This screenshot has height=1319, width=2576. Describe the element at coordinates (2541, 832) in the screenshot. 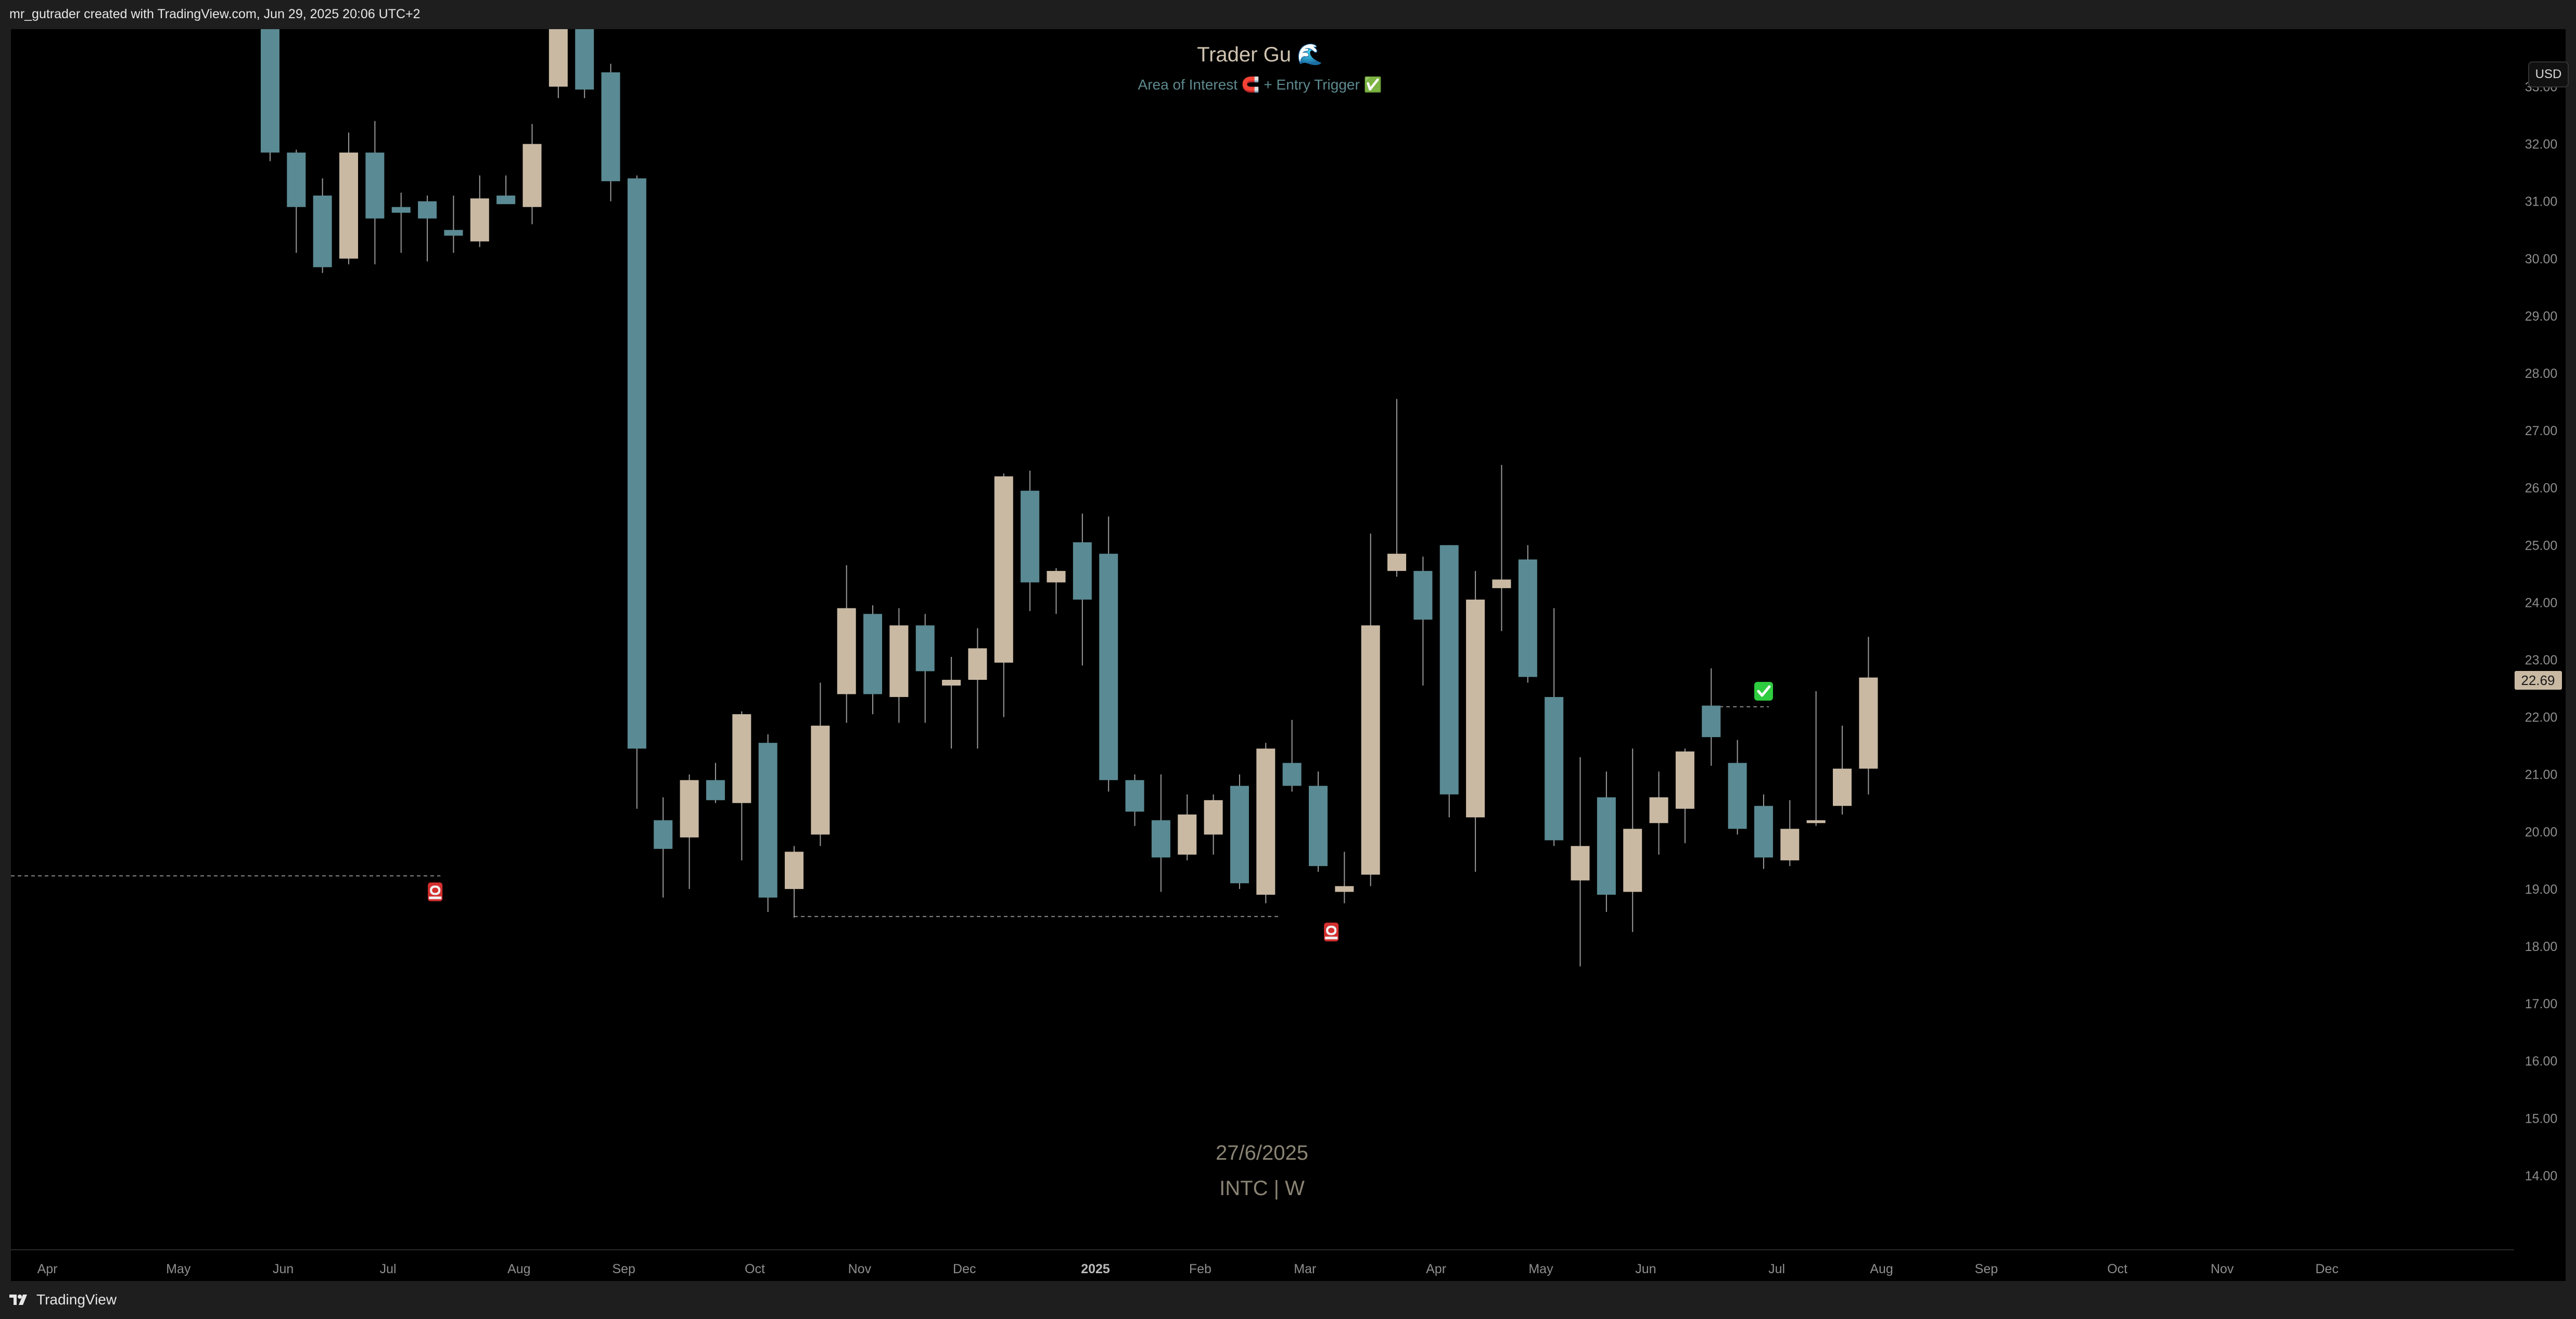

I see `price-axis-tick-label: 20.00` at that location.